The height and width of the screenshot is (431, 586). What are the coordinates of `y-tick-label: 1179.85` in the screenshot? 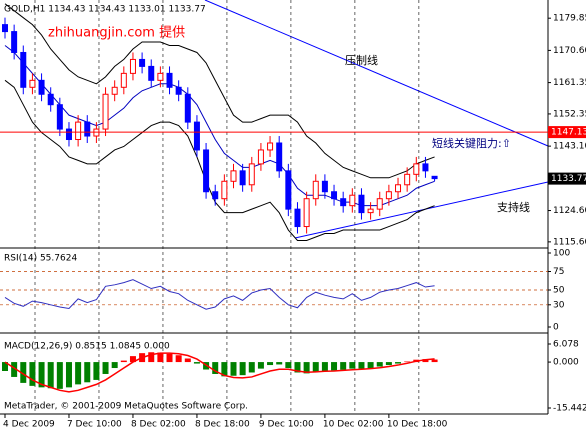 It's located at (569, 19).